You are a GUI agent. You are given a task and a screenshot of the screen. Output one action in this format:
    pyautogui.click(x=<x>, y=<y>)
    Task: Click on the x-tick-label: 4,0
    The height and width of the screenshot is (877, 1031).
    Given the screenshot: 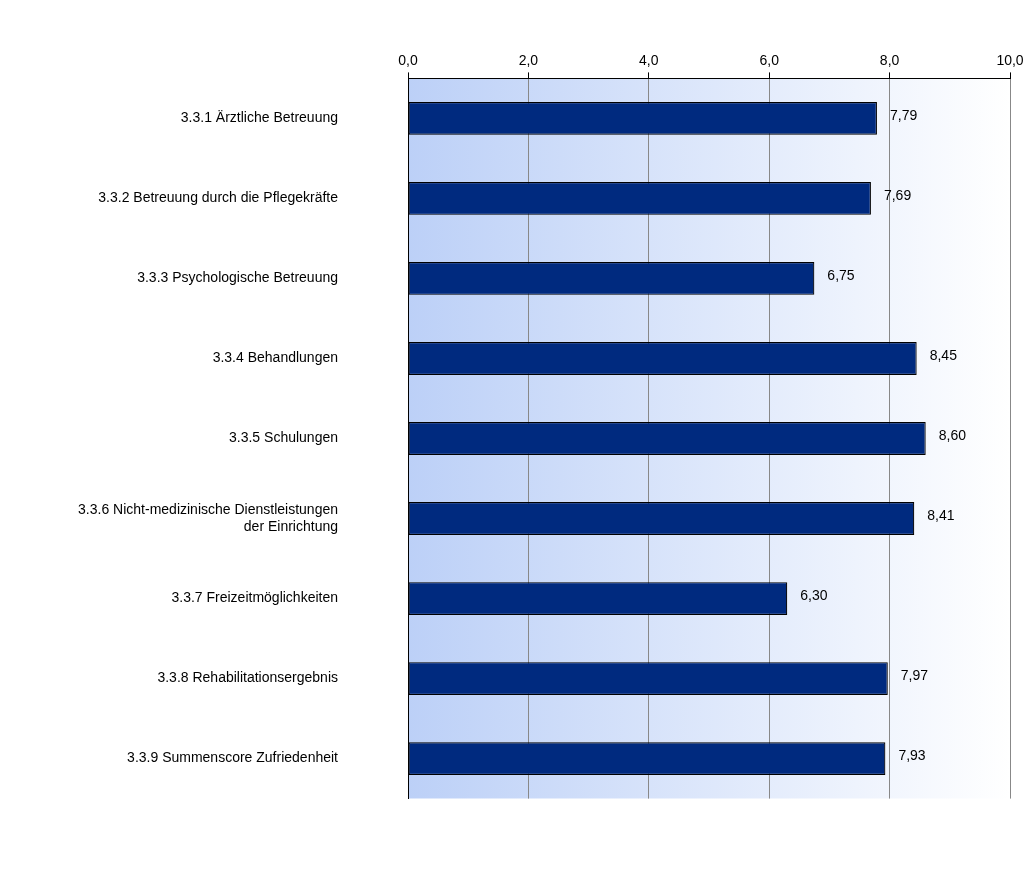 What is the action you would take?
    pyautogui.click(x=649, y=59)
    